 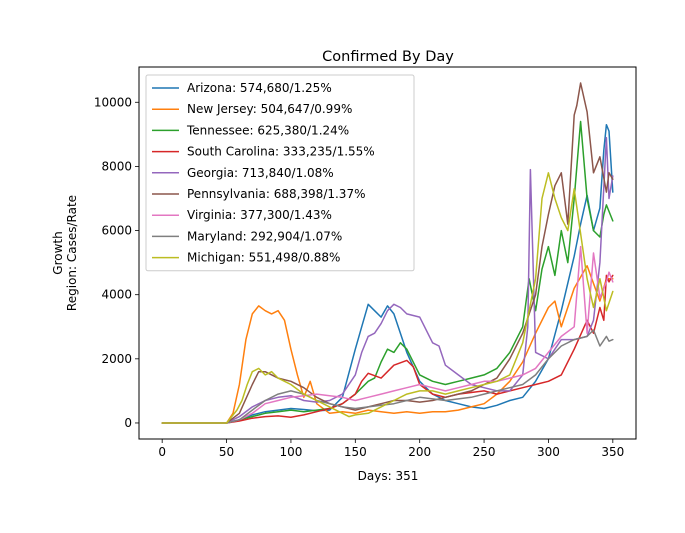 I want to click on x-tick-label-300: 300, so click(x=548, y=452).